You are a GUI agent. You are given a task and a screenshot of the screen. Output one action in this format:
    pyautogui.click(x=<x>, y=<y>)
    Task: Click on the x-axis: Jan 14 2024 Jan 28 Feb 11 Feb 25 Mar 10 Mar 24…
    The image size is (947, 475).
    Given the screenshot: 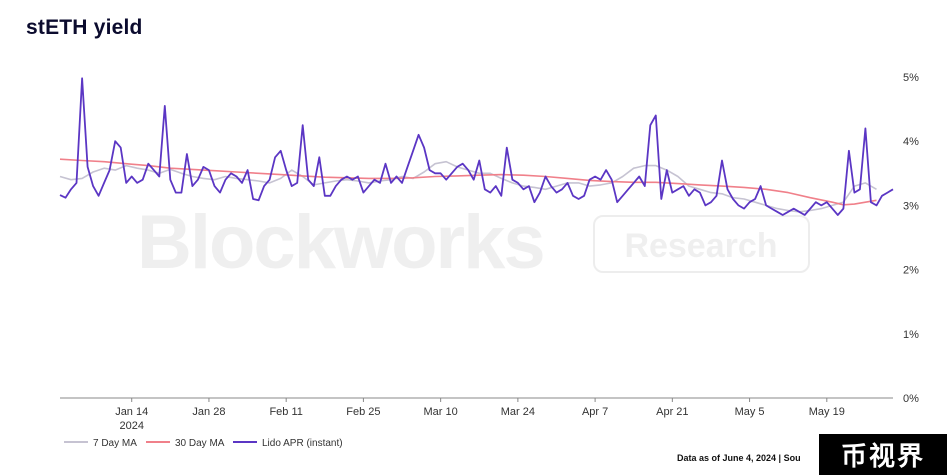 What is the action you would take?
    pyautogui.click(x=480, y=415)
    